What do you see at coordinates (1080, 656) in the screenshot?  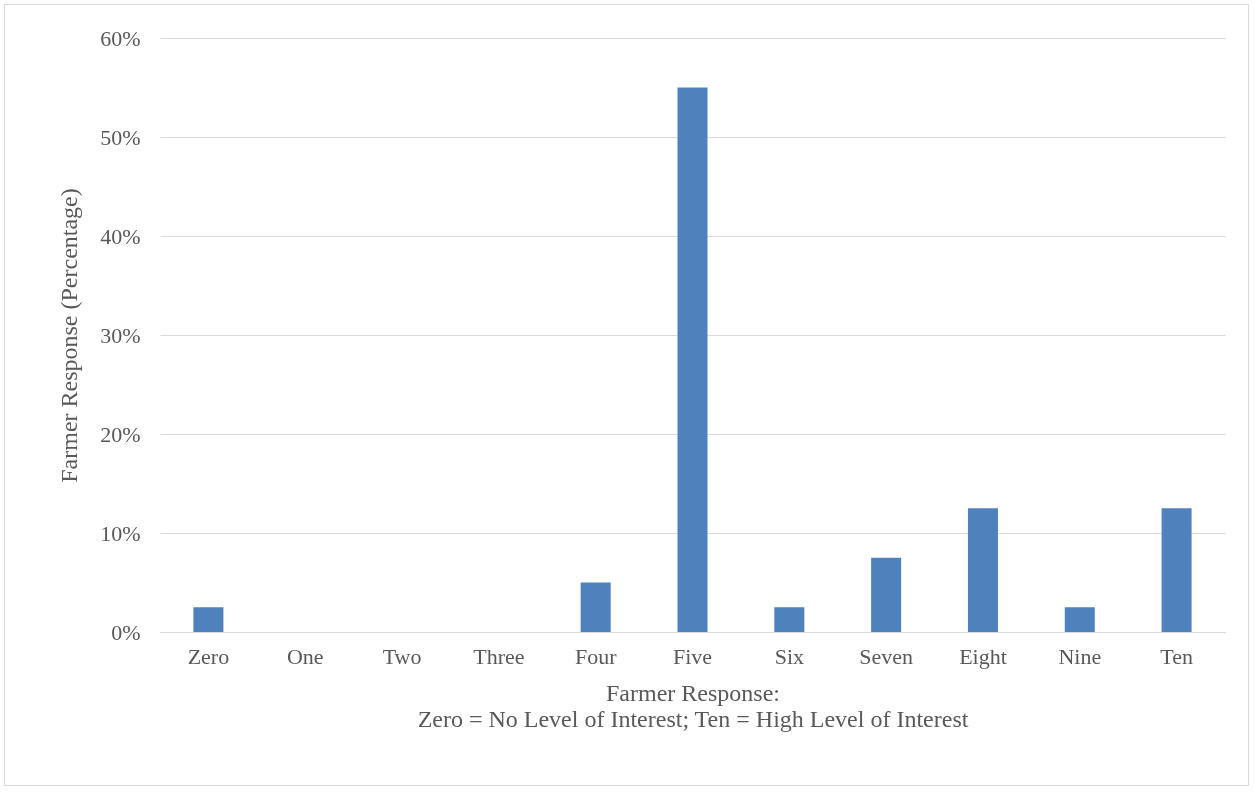 I see `x-tick-label: Nine` at bounding box center [1080, 656].